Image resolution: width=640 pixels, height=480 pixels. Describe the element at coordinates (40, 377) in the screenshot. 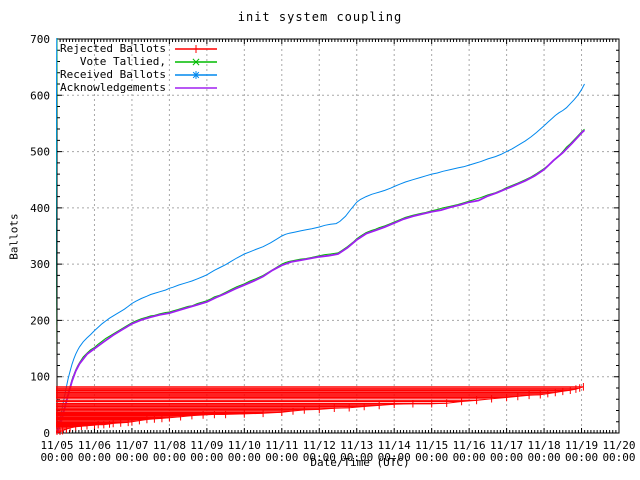

I see `y-tick-label: 100` at that location.